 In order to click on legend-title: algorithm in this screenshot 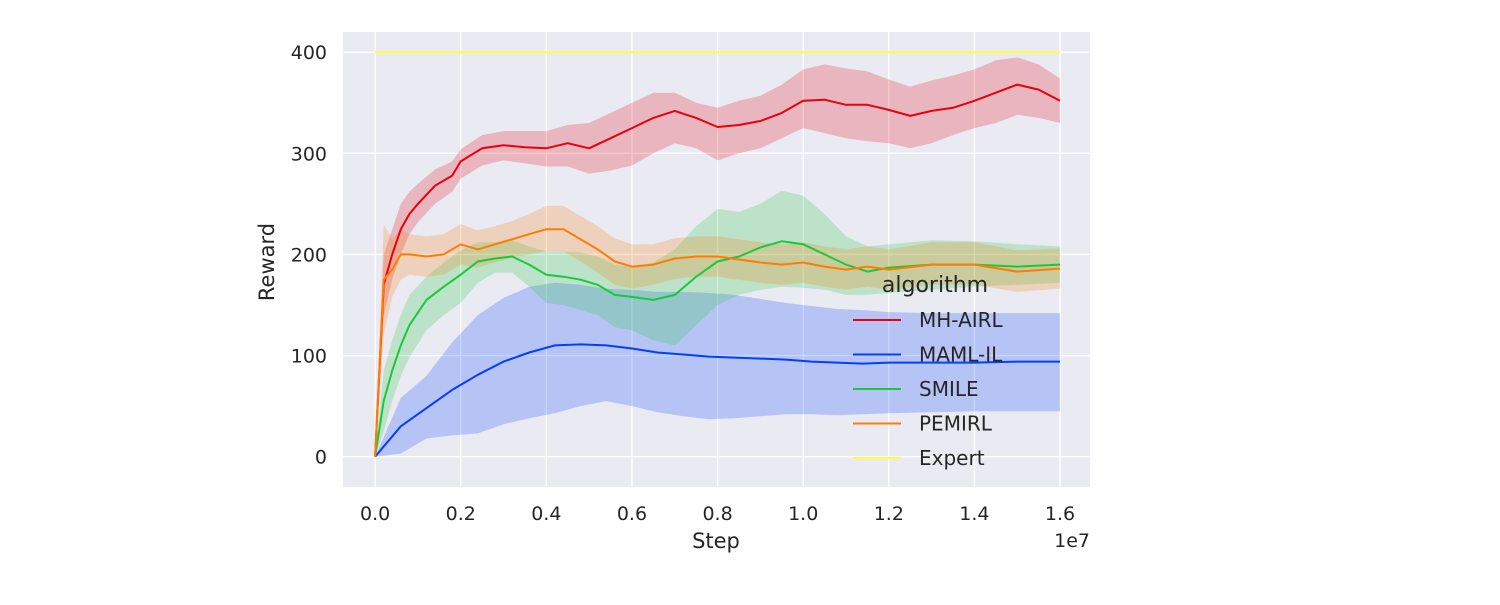, I will do `click(935, 285)`.